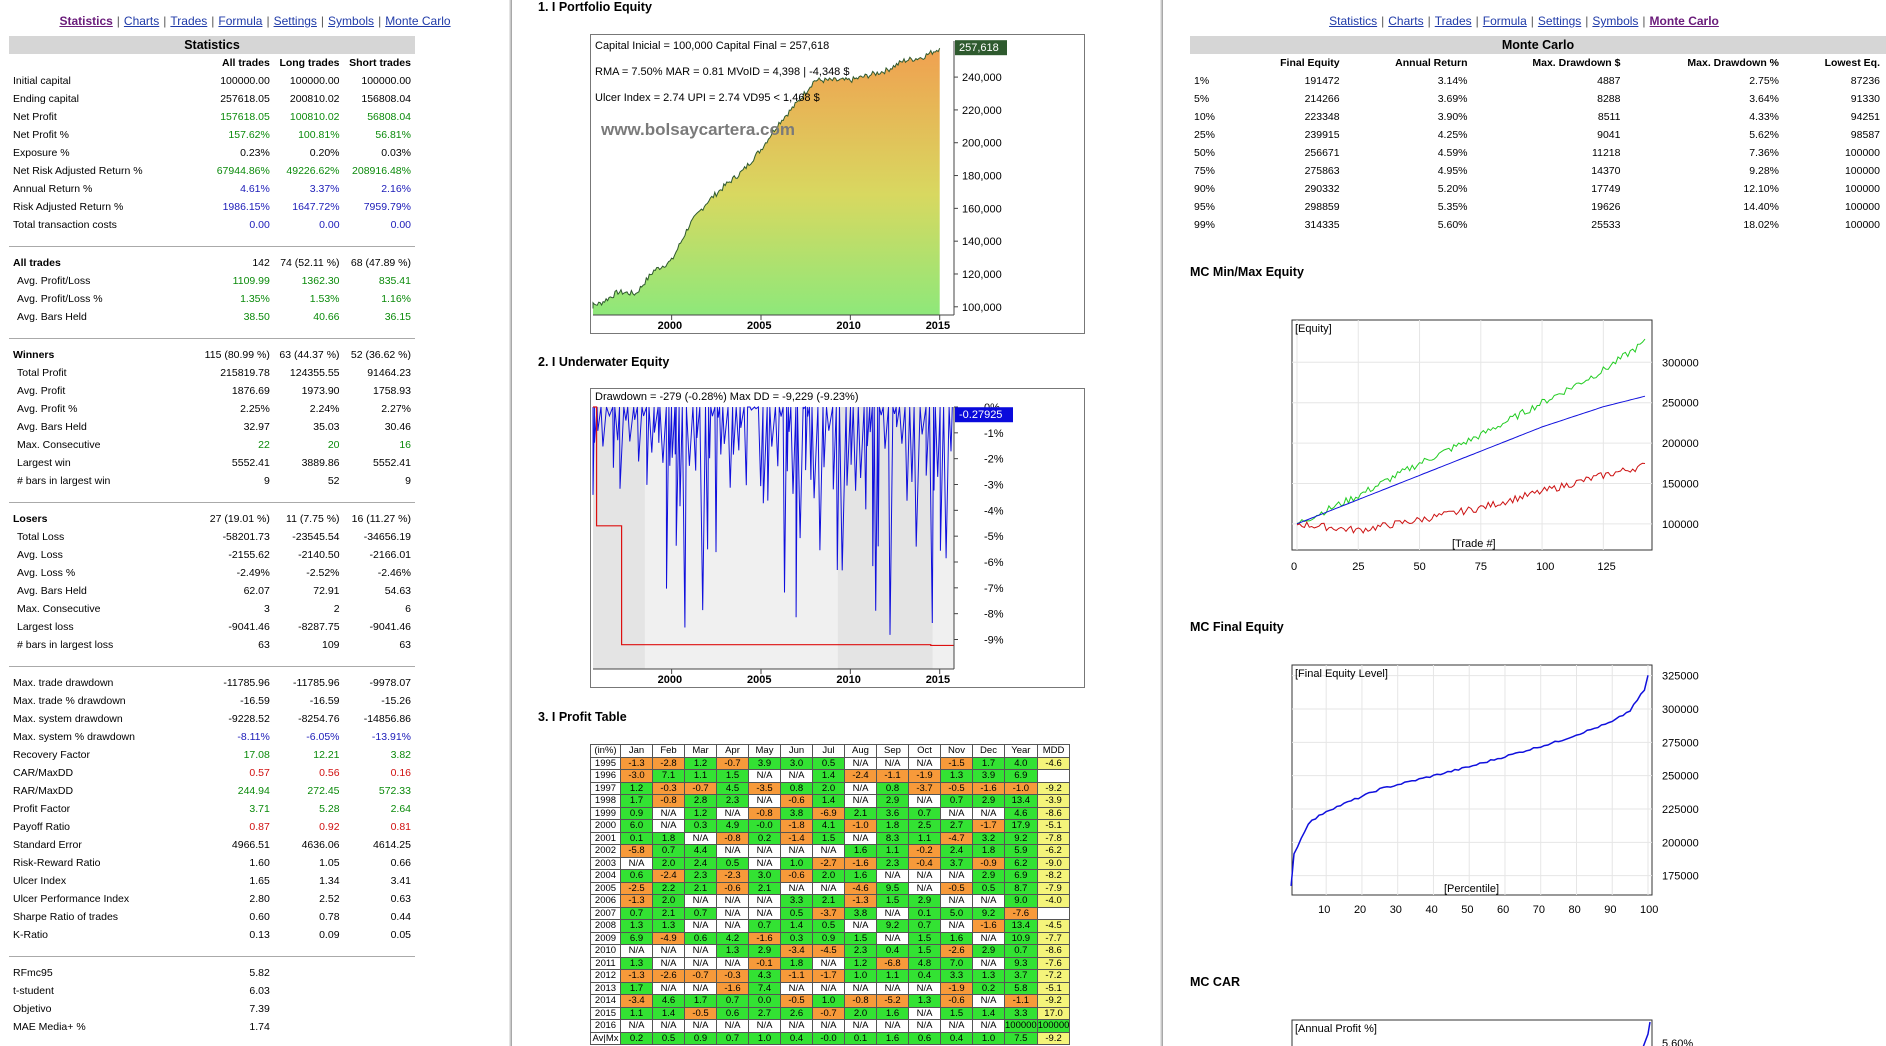  Describe the element at coordinates (668, 751) in the screenshot. I see `column-header: Feb` at that location.